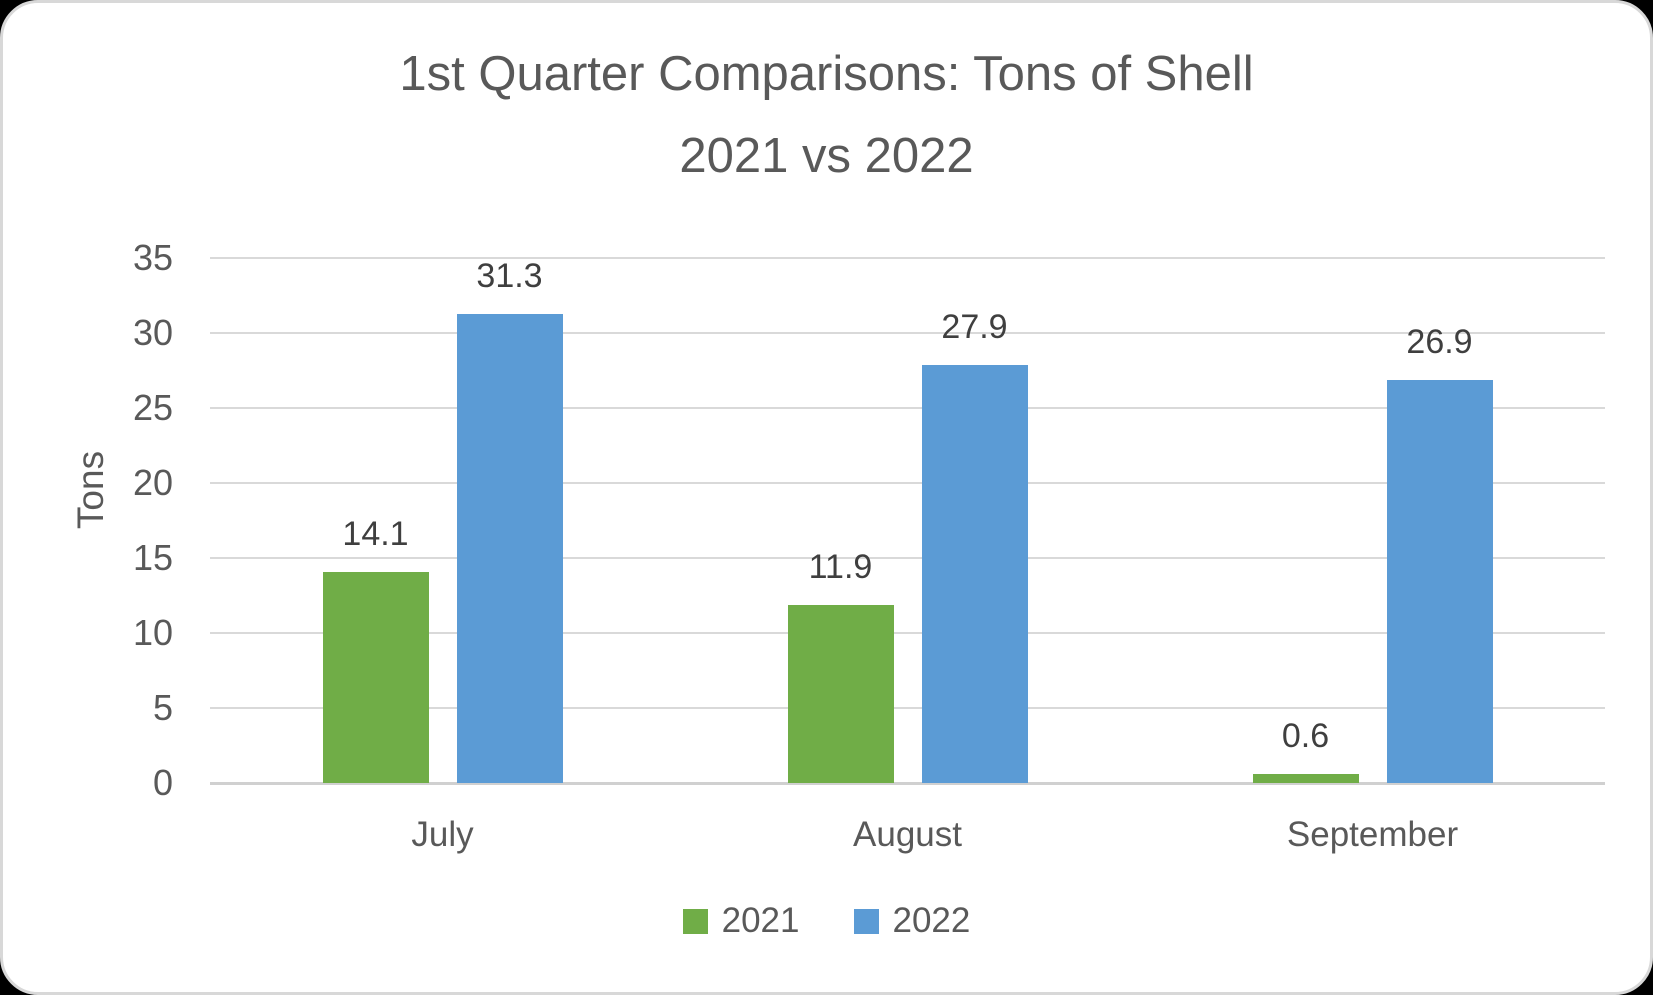 This screenshot has width=1653, height=995. I want to click on bar-column-2021-september: 0.6, so click(1305, 750).